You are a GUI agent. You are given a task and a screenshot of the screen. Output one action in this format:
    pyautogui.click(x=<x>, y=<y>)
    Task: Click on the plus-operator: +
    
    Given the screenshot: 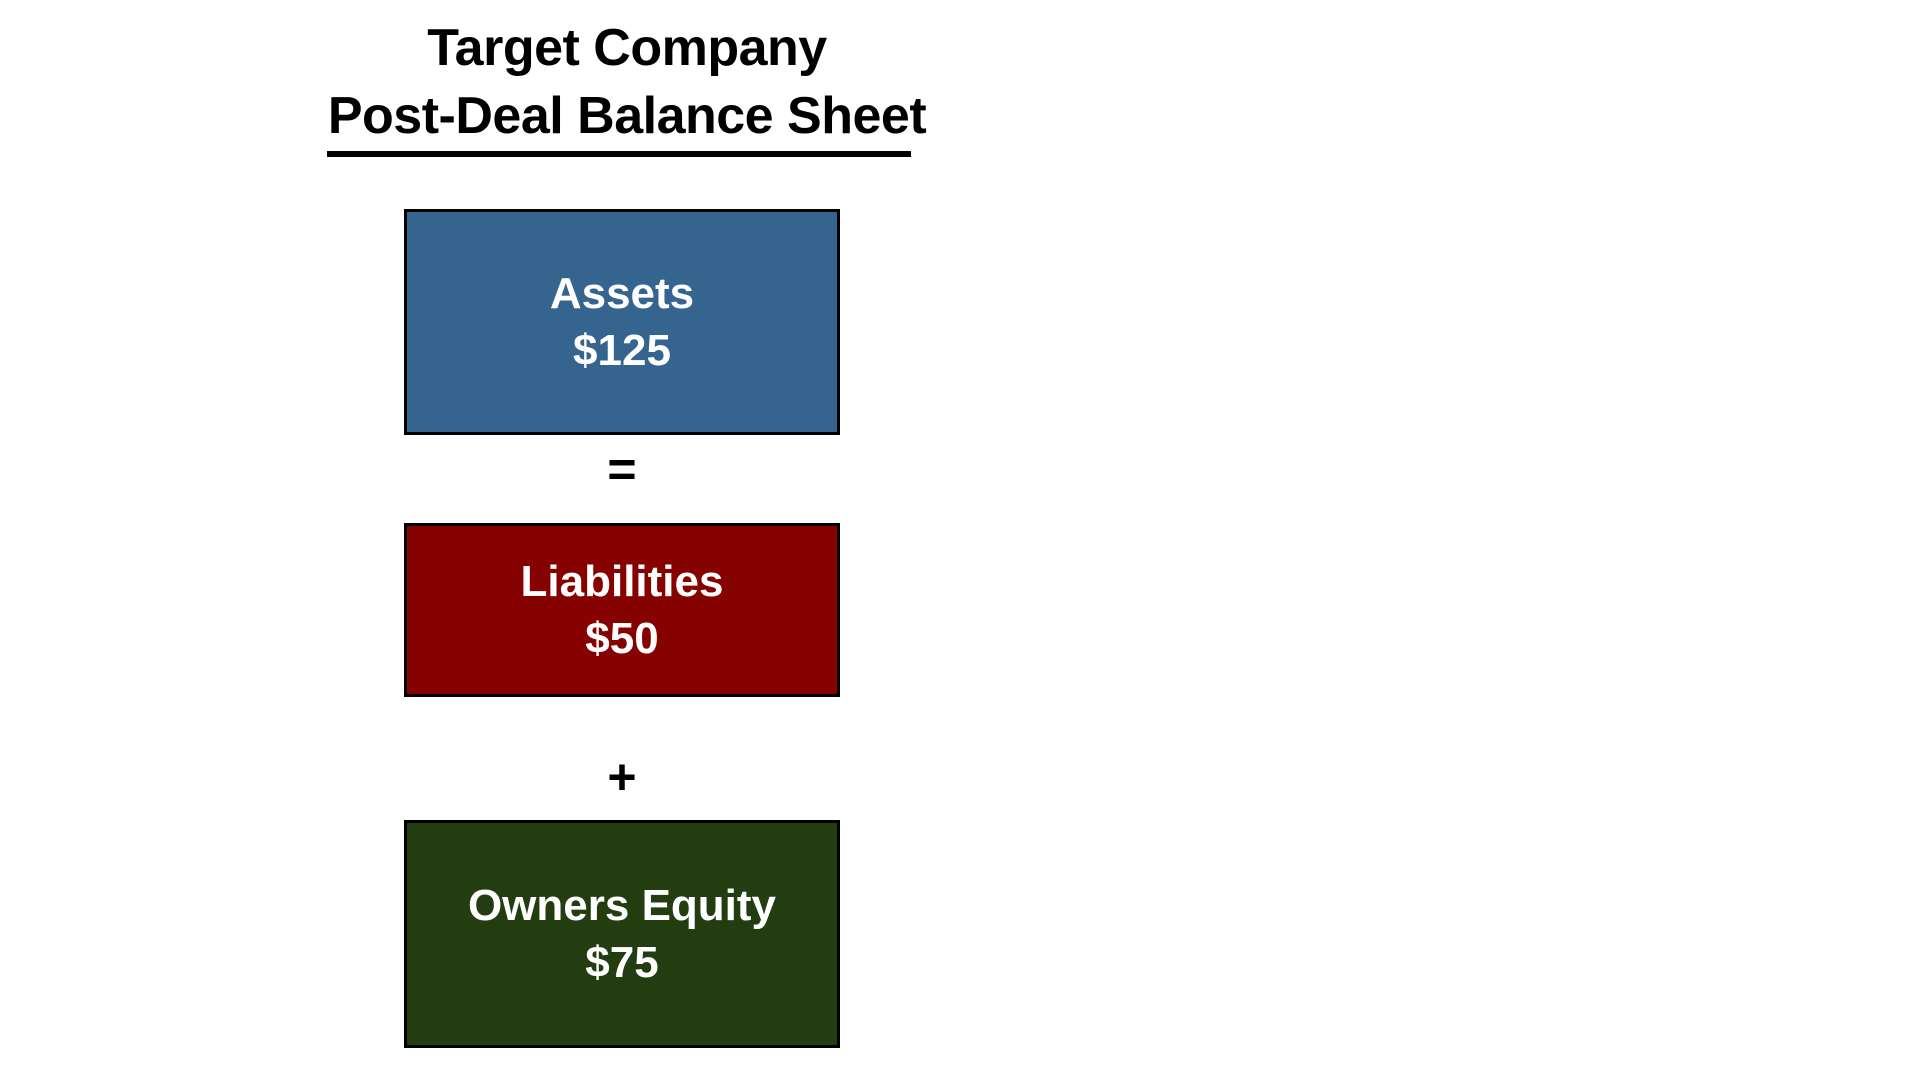 What is the action you would take?
    pyautogui.click(x=622, y=777)
    